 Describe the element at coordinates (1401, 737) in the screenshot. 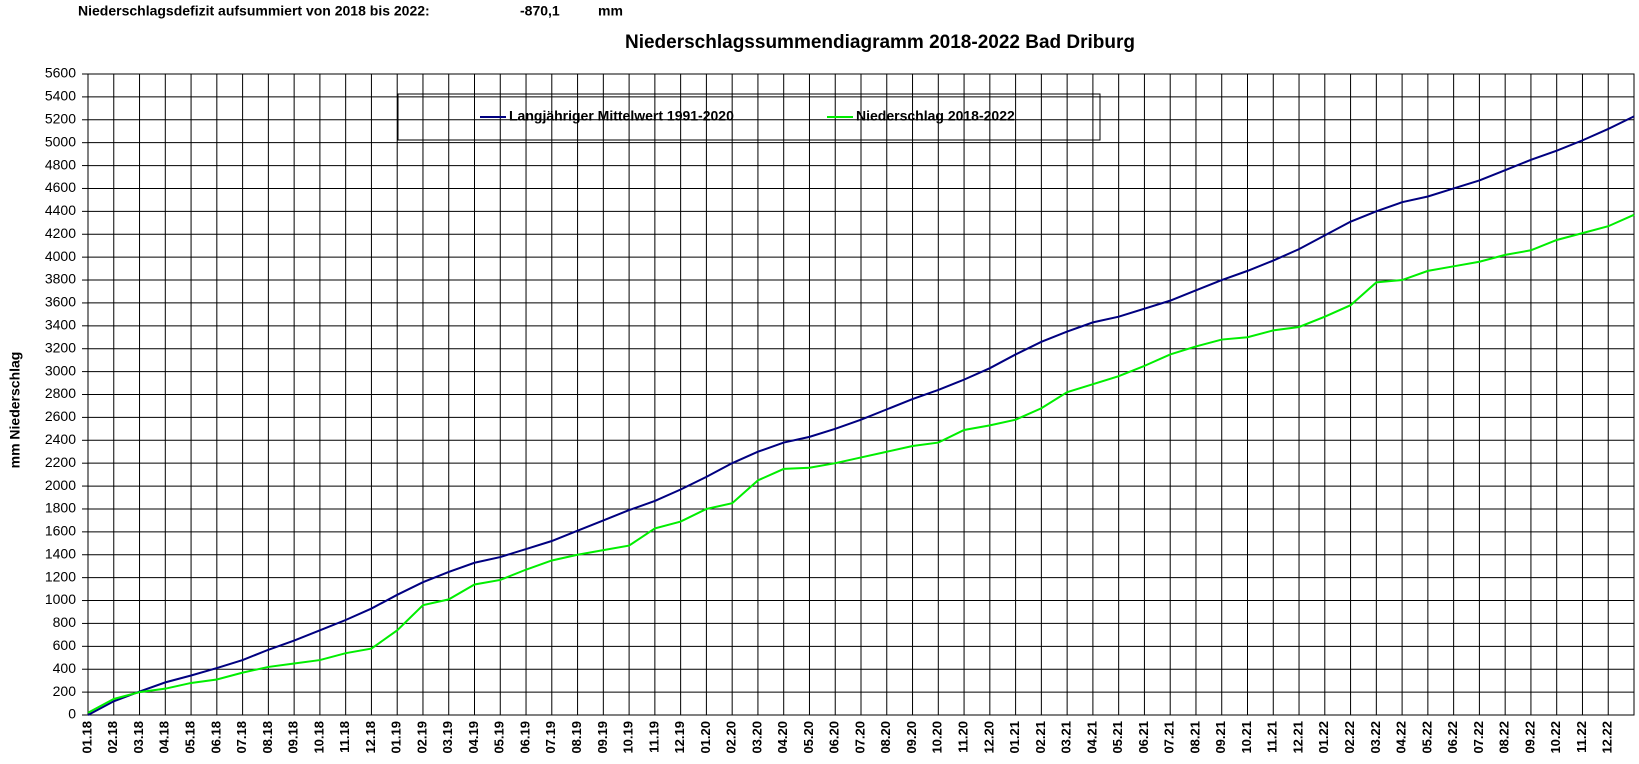

I see `x-tick-label: 04.22` at that location.